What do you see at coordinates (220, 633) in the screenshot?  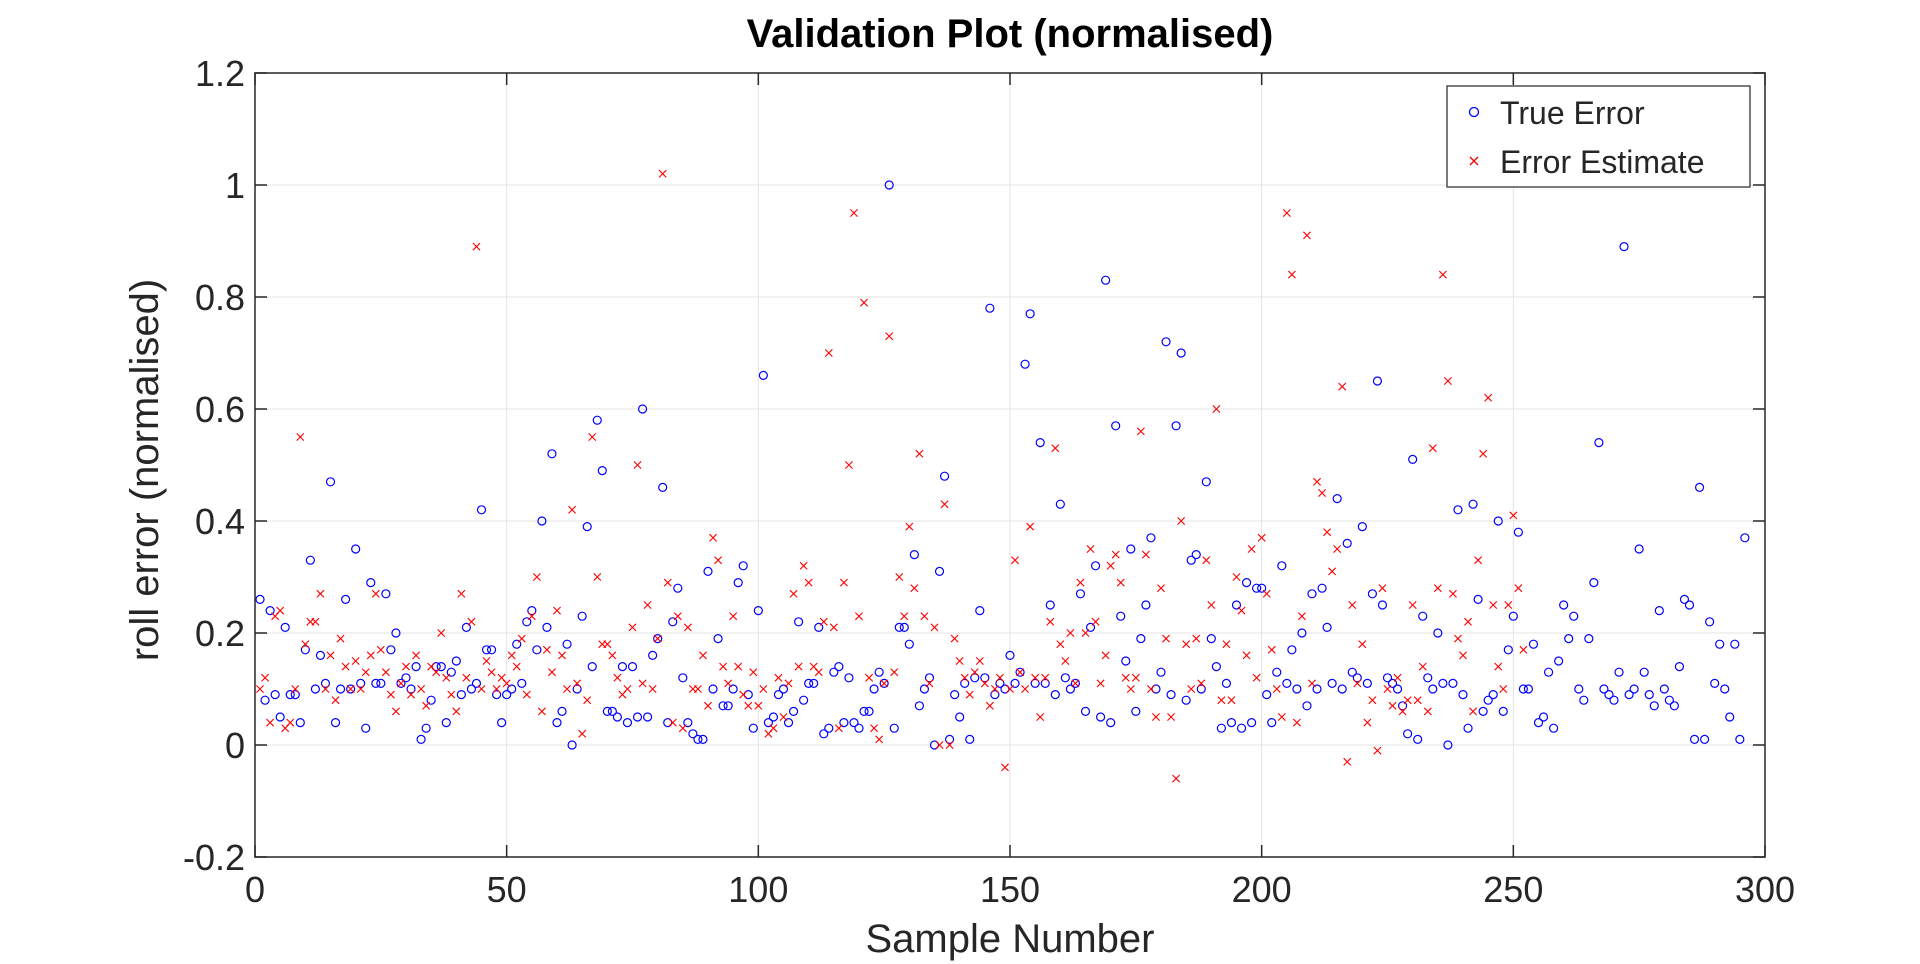 I see `y-tick-label: 0.2` at bounding box center [220, 633].